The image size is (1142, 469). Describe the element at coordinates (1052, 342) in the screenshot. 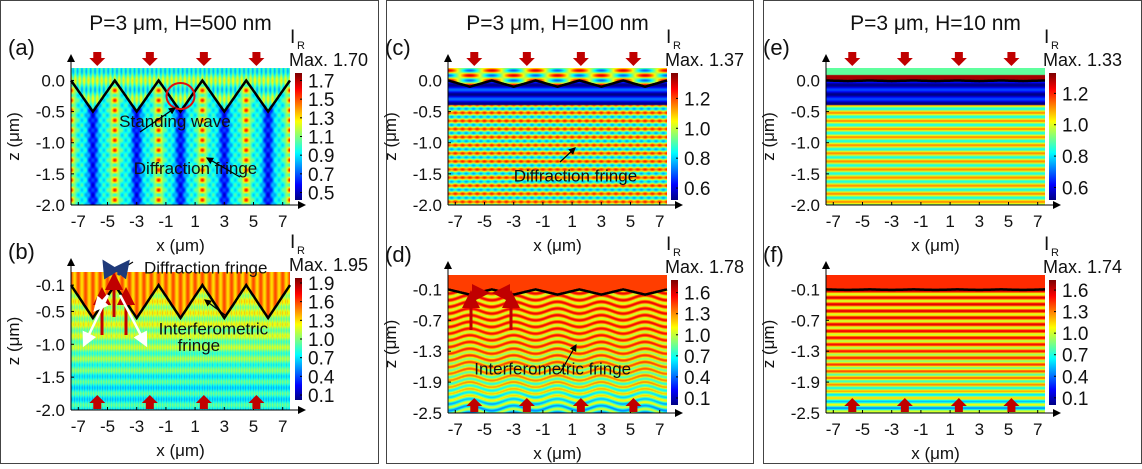

I see `colorbar-f` at that location.